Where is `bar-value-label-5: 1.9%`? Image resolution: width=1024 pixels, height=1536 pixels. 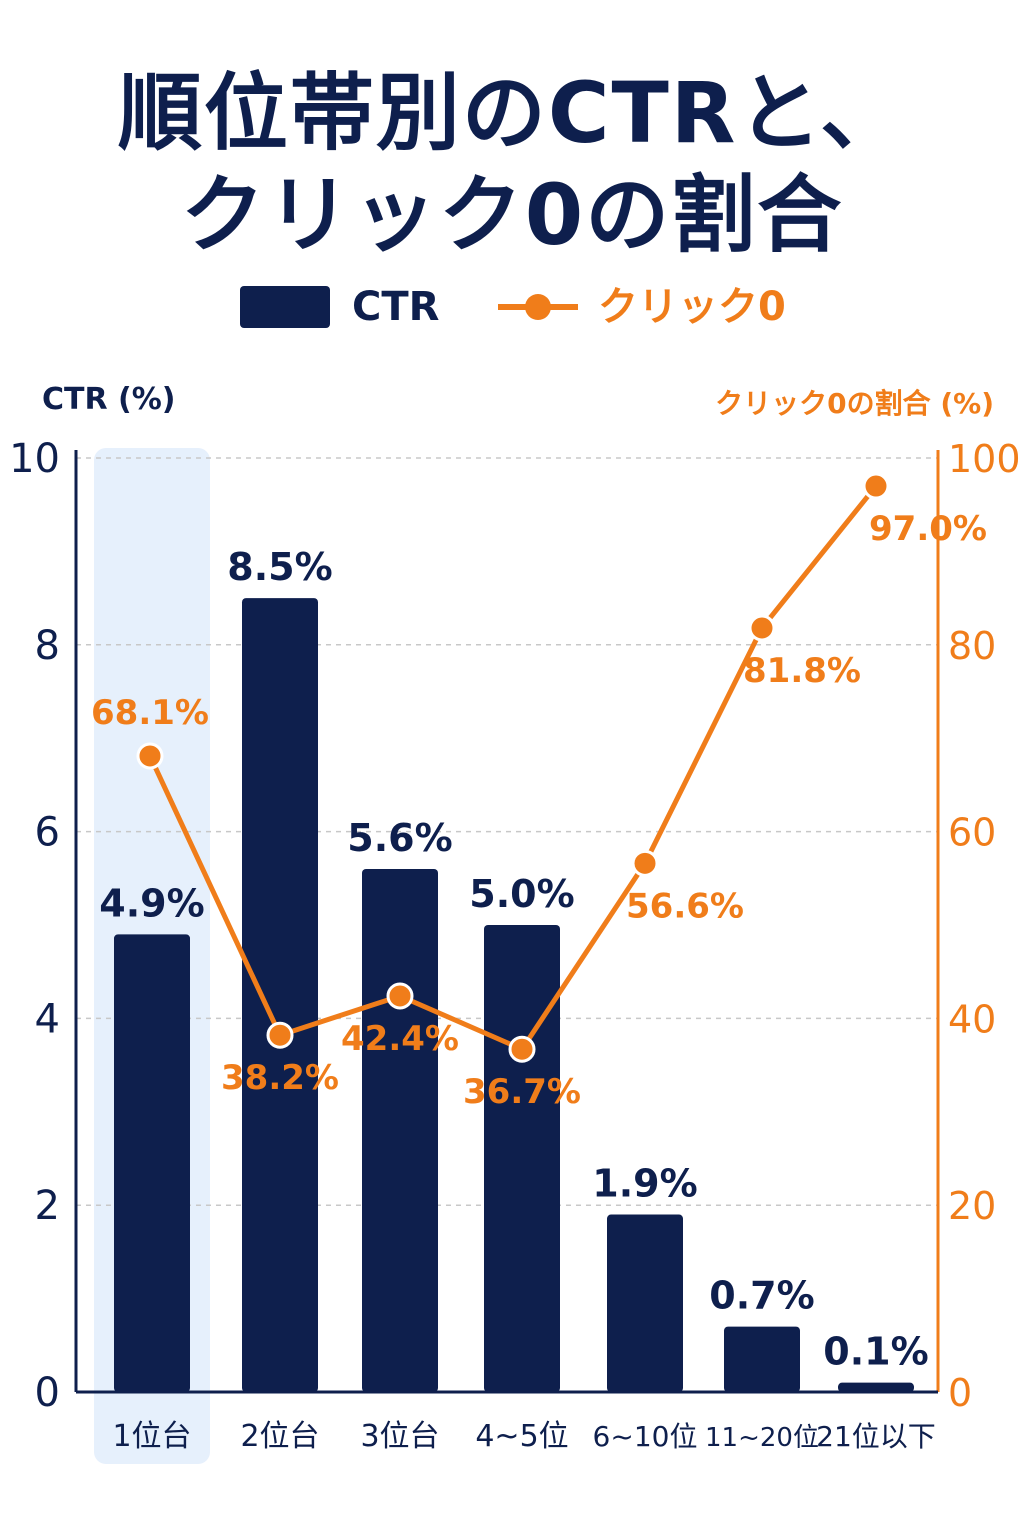
bar-value-label-5: 1.9% is located at coordinates (644, 1184).